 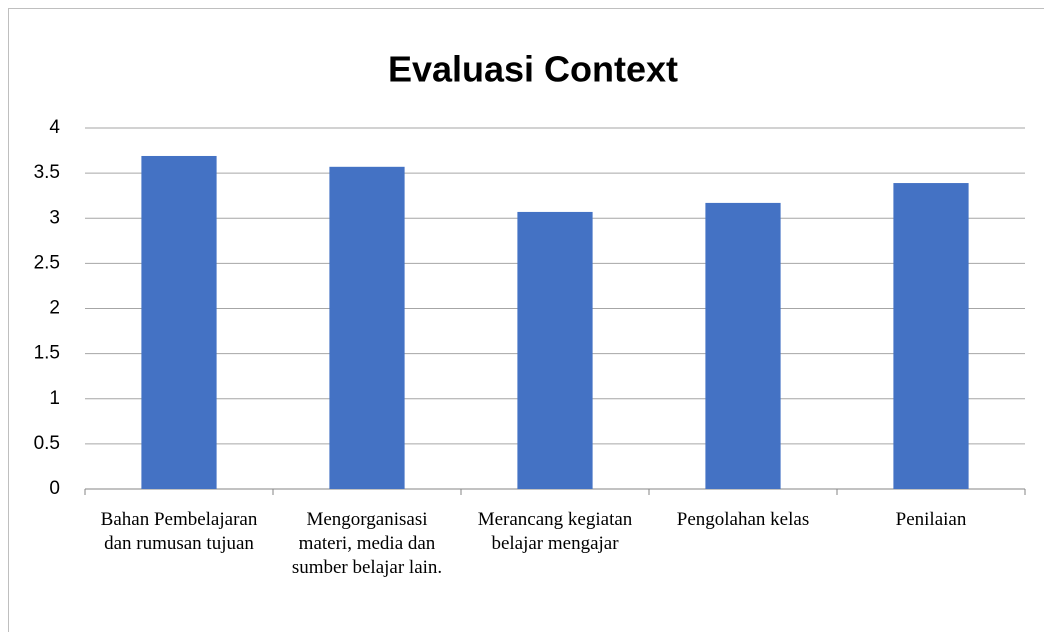 What do you see at coordinates (54, 308) in the screenshot?
I see `y-tick-label: 2` at bounding box center [54, 308].